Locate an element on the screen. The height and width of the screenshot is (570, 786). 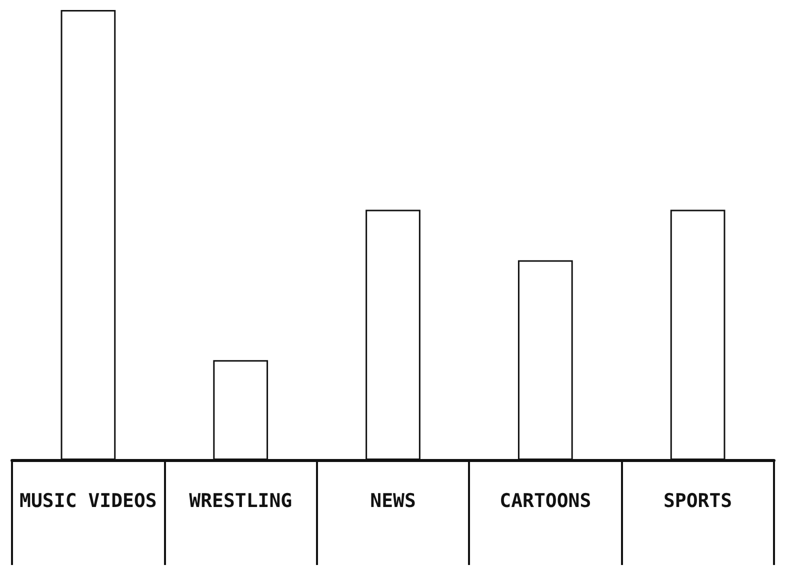
x-tick-label: SPORTS is located at coordinates (697, 501).